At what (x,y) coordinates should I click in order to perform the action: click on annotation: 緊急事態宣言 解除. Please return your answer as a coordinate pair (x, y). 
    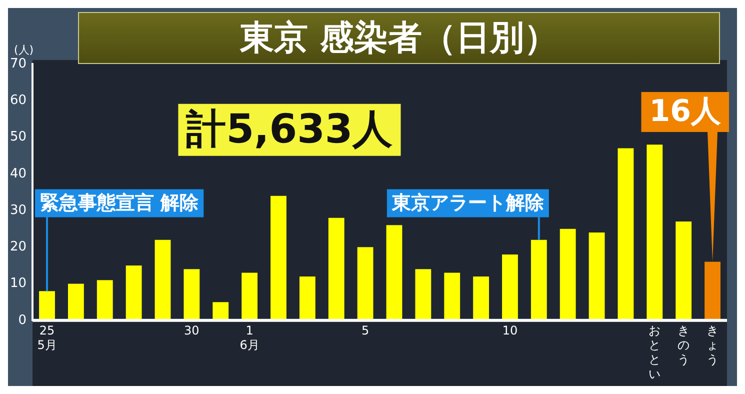
    Looking at the image, I should click on (120, 203).